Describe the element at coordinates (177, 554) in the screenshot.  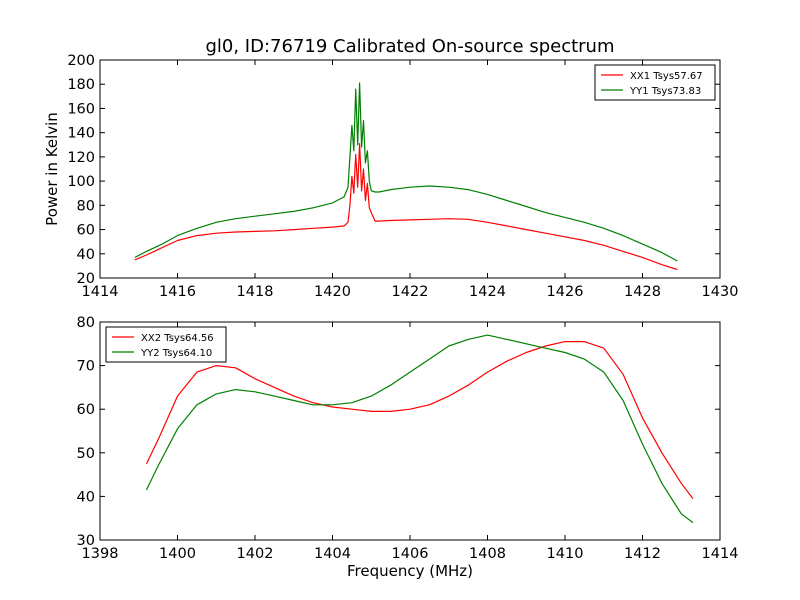
I see `bottom-x-tick-label: 1400` at that location.